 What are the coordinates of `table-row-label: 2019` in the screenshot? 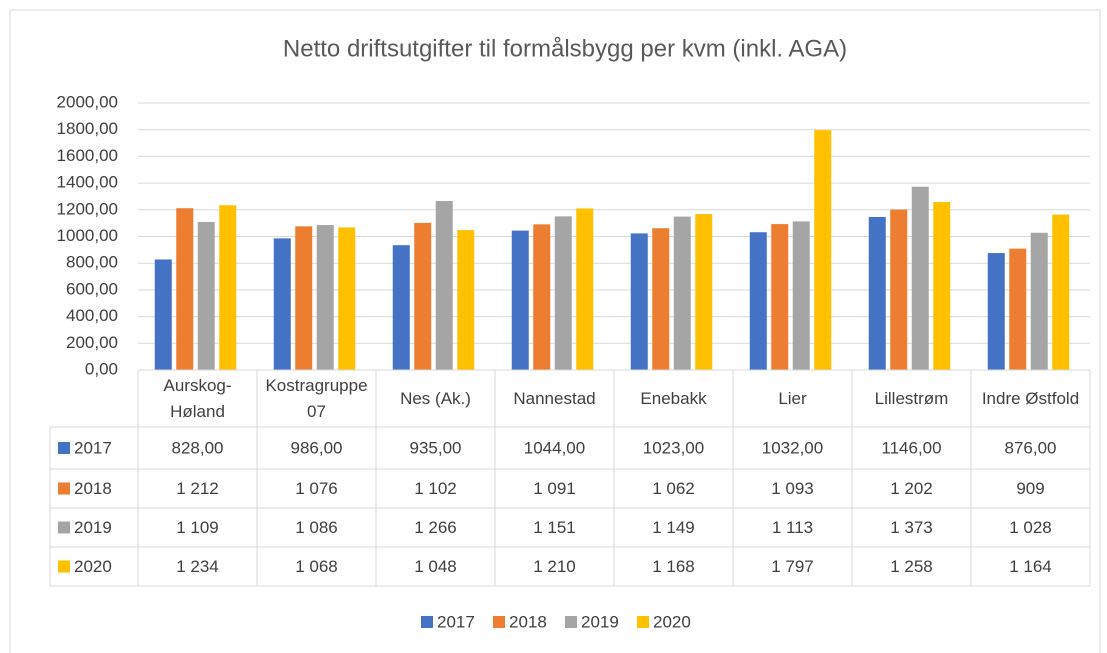 It's located at (93, 527).